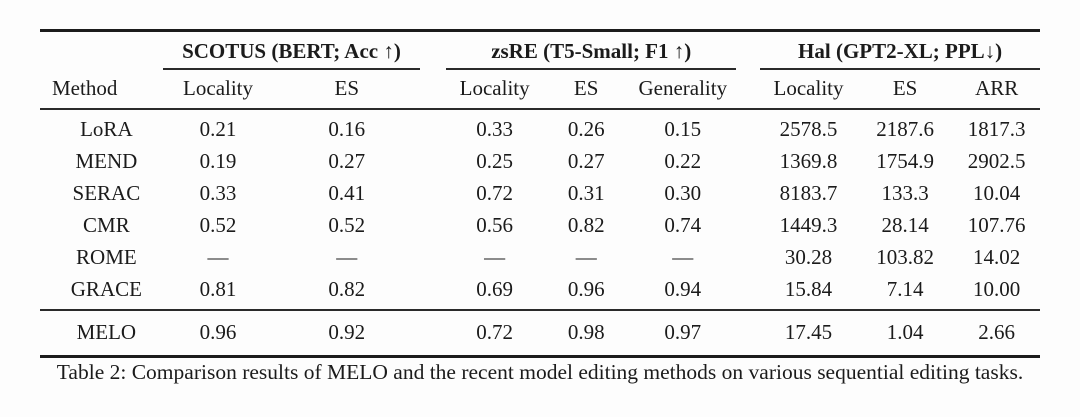 The height and width of the screenshot is (417, 1080). Describe the element at coordinates (808, 193) in the screenshot. I see `value-cell: 8183.7` at that location.